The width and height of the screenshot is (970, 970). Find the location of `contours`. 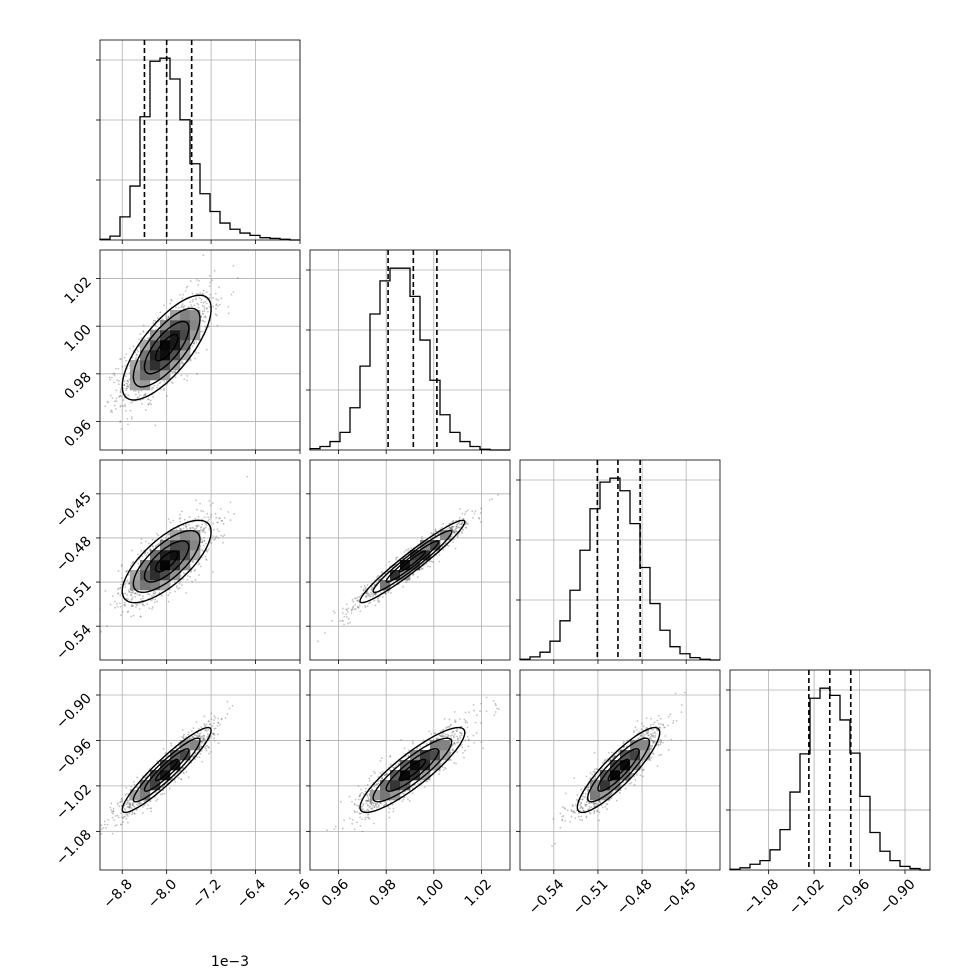

contours is located at coordinates (618, 770).